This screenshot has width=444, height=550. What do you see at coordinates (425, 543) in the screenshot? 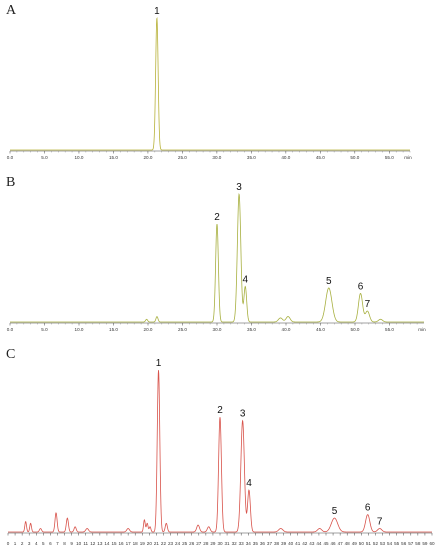
I see `x-tick-label: 59` at bounding box center [425, 543].